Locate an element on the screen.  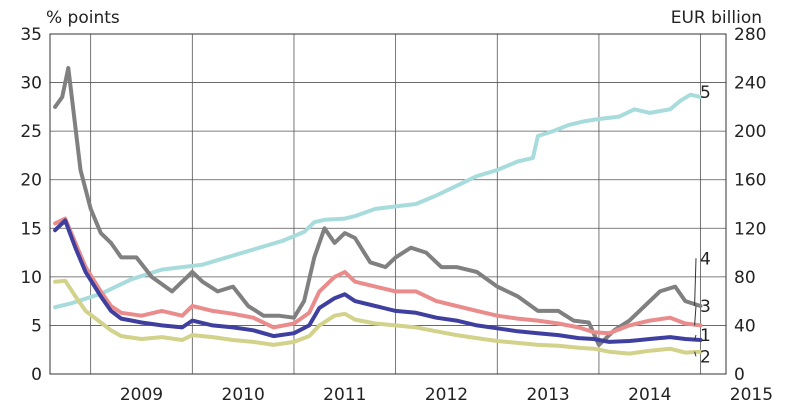
y-tick-right: 200 is located at coordinates (750, 132).